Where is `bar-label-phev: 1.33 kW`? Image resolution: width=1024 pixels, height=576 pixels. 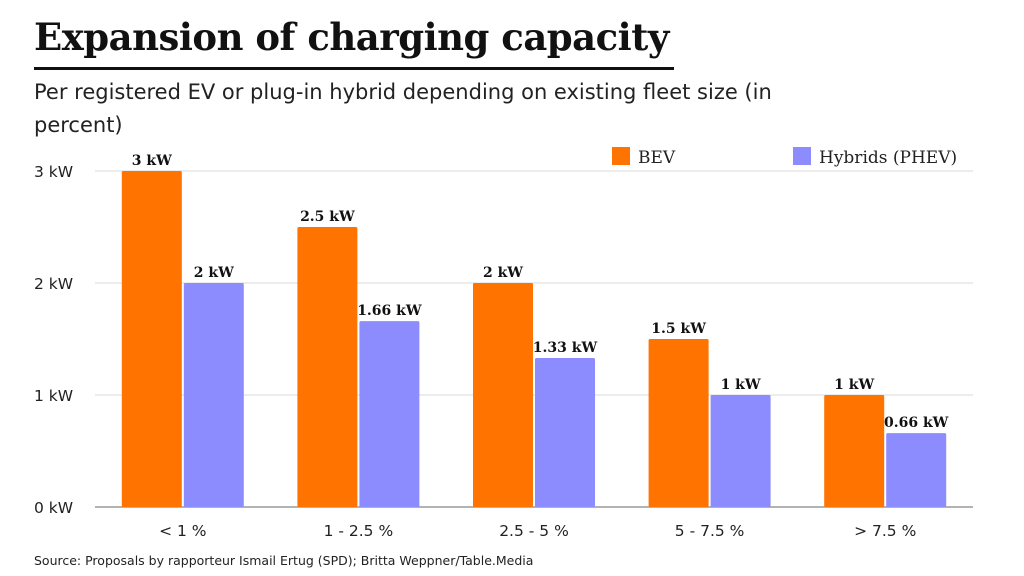 bar-label-phev: 1.33 kW is located at coordinates (565, 348).